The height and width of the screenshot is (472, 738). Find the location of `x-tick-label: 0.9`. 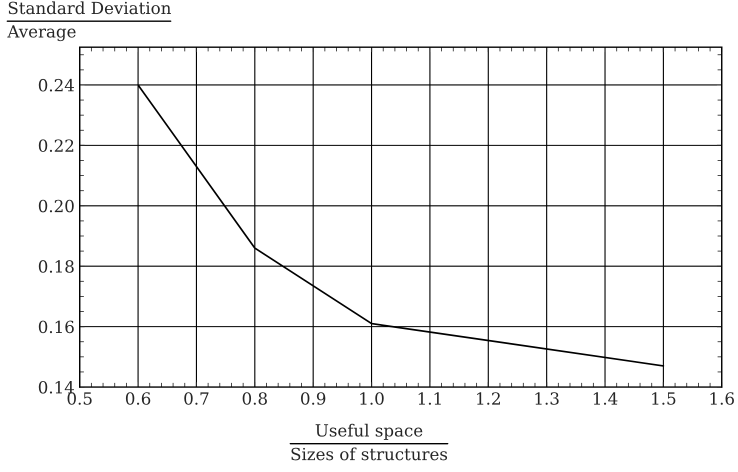

x-tick-label: 0.9 is located at coordinates (313, 398).